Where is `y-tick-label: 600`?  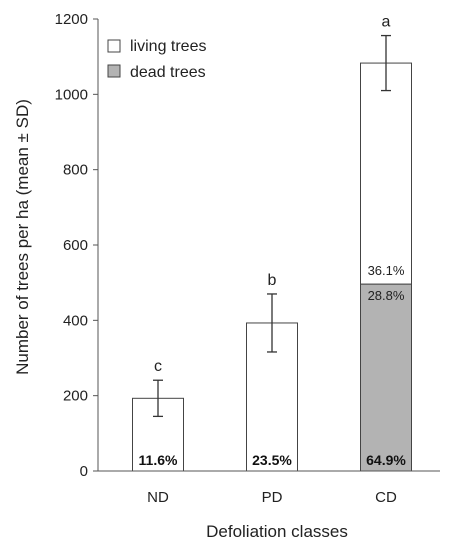
y-tick-label: 600 is located at coordinates (75, 245).